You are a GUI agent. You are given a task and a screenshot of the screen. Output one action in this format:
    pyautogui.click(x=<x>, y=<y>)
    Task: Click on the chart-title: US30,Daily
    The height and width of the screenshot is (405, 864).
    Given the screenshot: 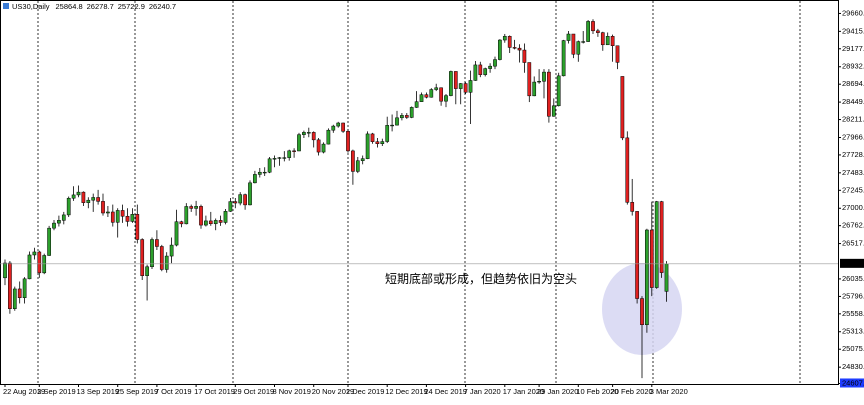 What is the action you would take?
    pyautogui.click(x=31, y=6)
    